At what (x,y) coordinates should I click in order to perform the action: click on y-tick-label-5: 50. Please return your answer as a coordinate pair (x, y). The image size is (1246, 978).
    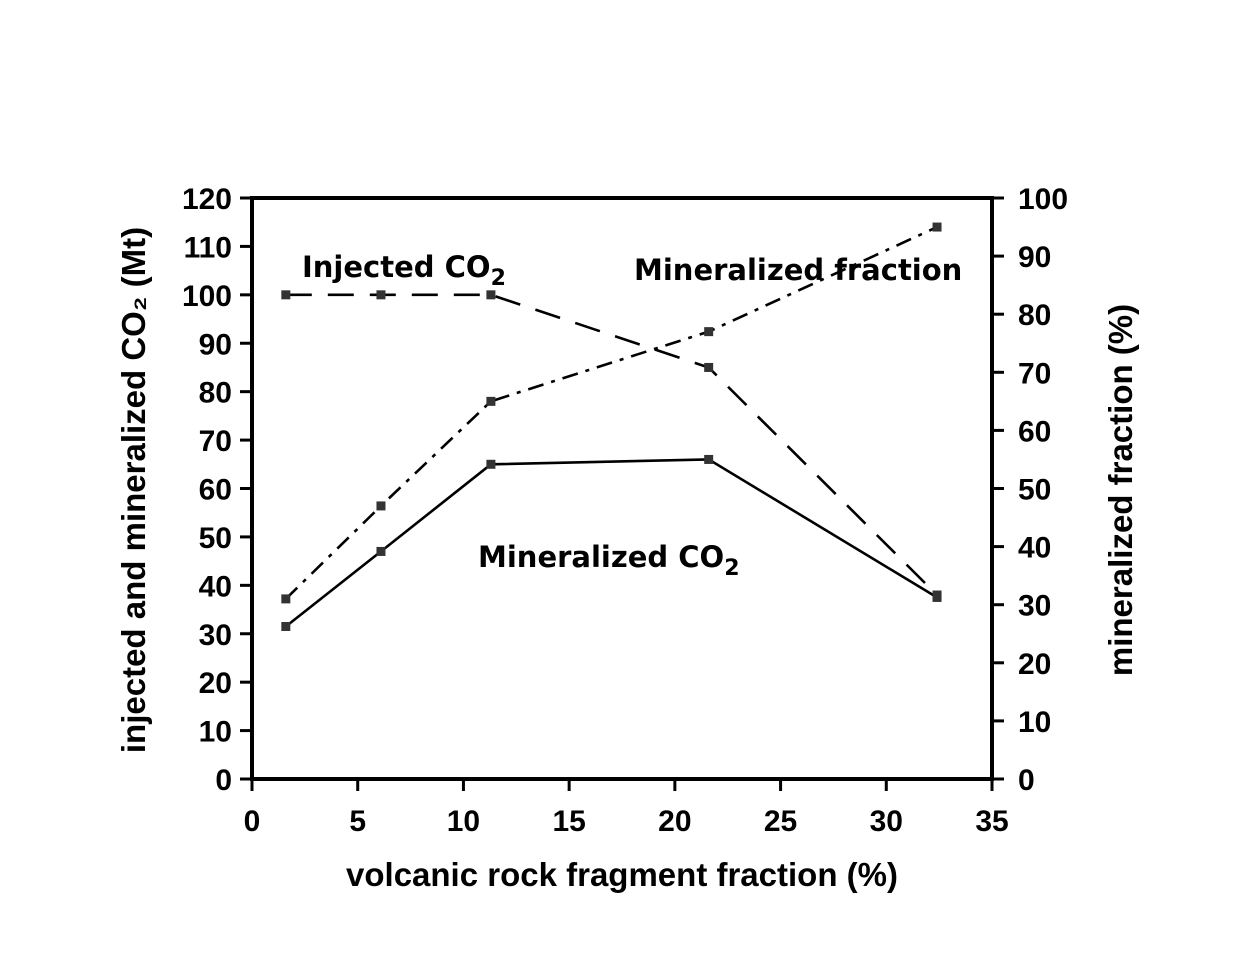
    Looking at the image, I should click on (215, 538).